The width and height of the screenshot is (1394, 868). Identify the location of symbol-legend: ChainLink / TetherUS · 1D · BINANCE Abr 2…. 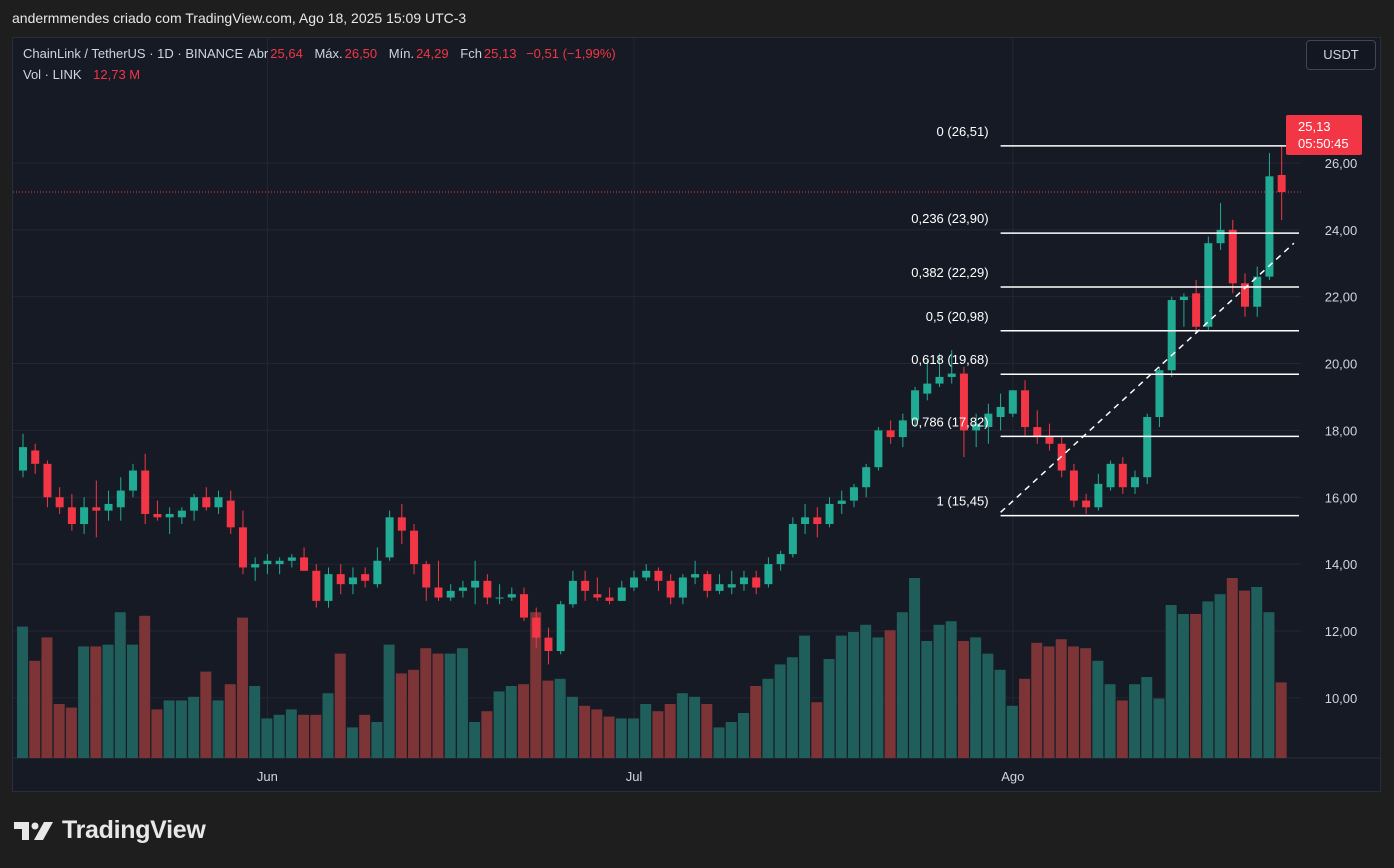
(320, 53).